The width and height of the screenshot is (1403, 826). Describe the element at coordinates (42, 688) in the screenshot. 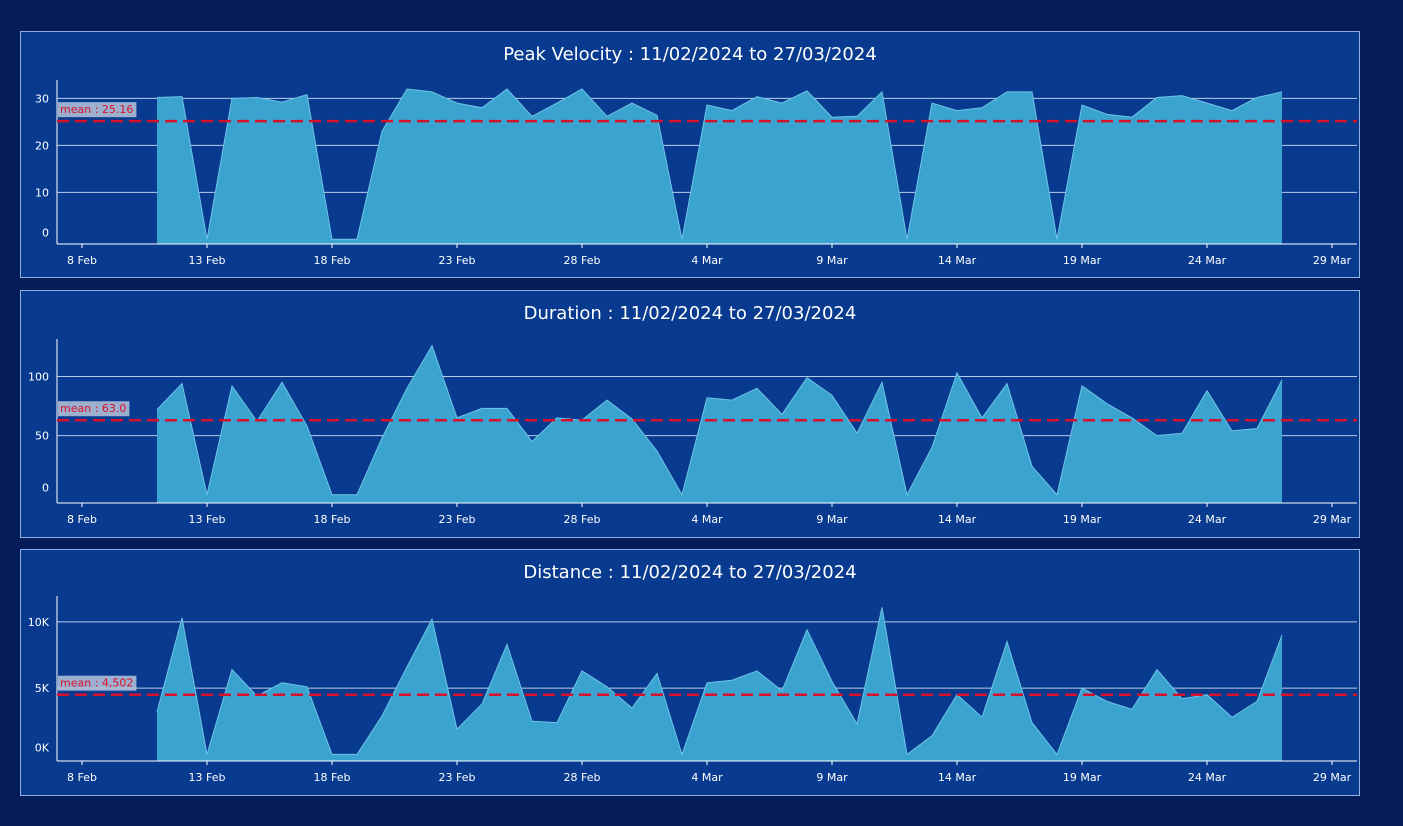

I see `y-tick-label: 5K` at that location.